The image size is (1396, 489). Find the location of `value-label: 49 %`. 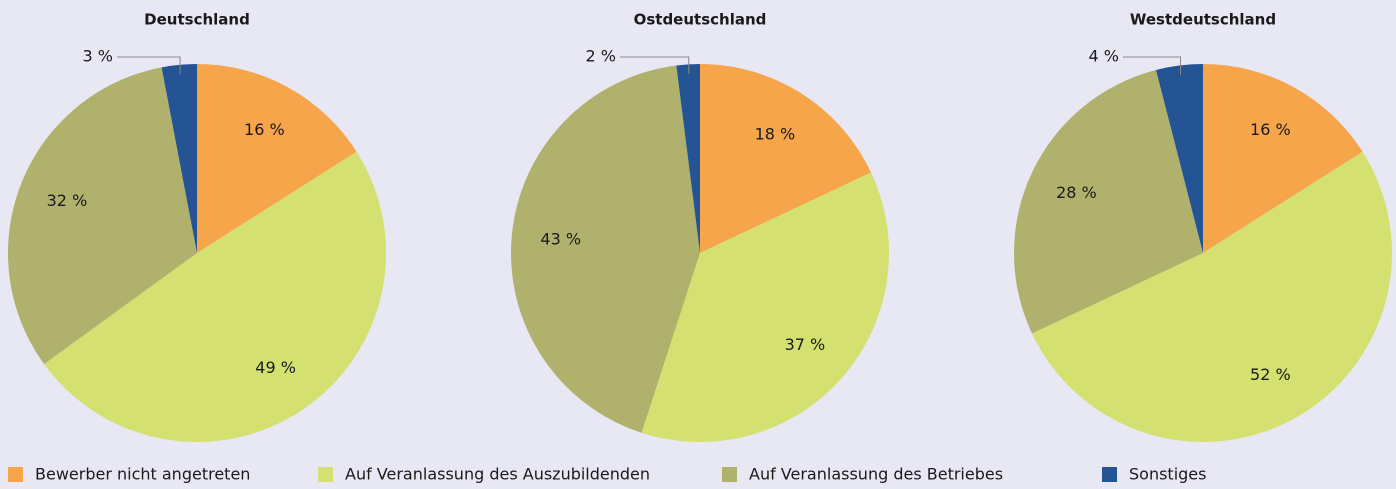

value-label: 49 % is located at coordinates (275, 367).